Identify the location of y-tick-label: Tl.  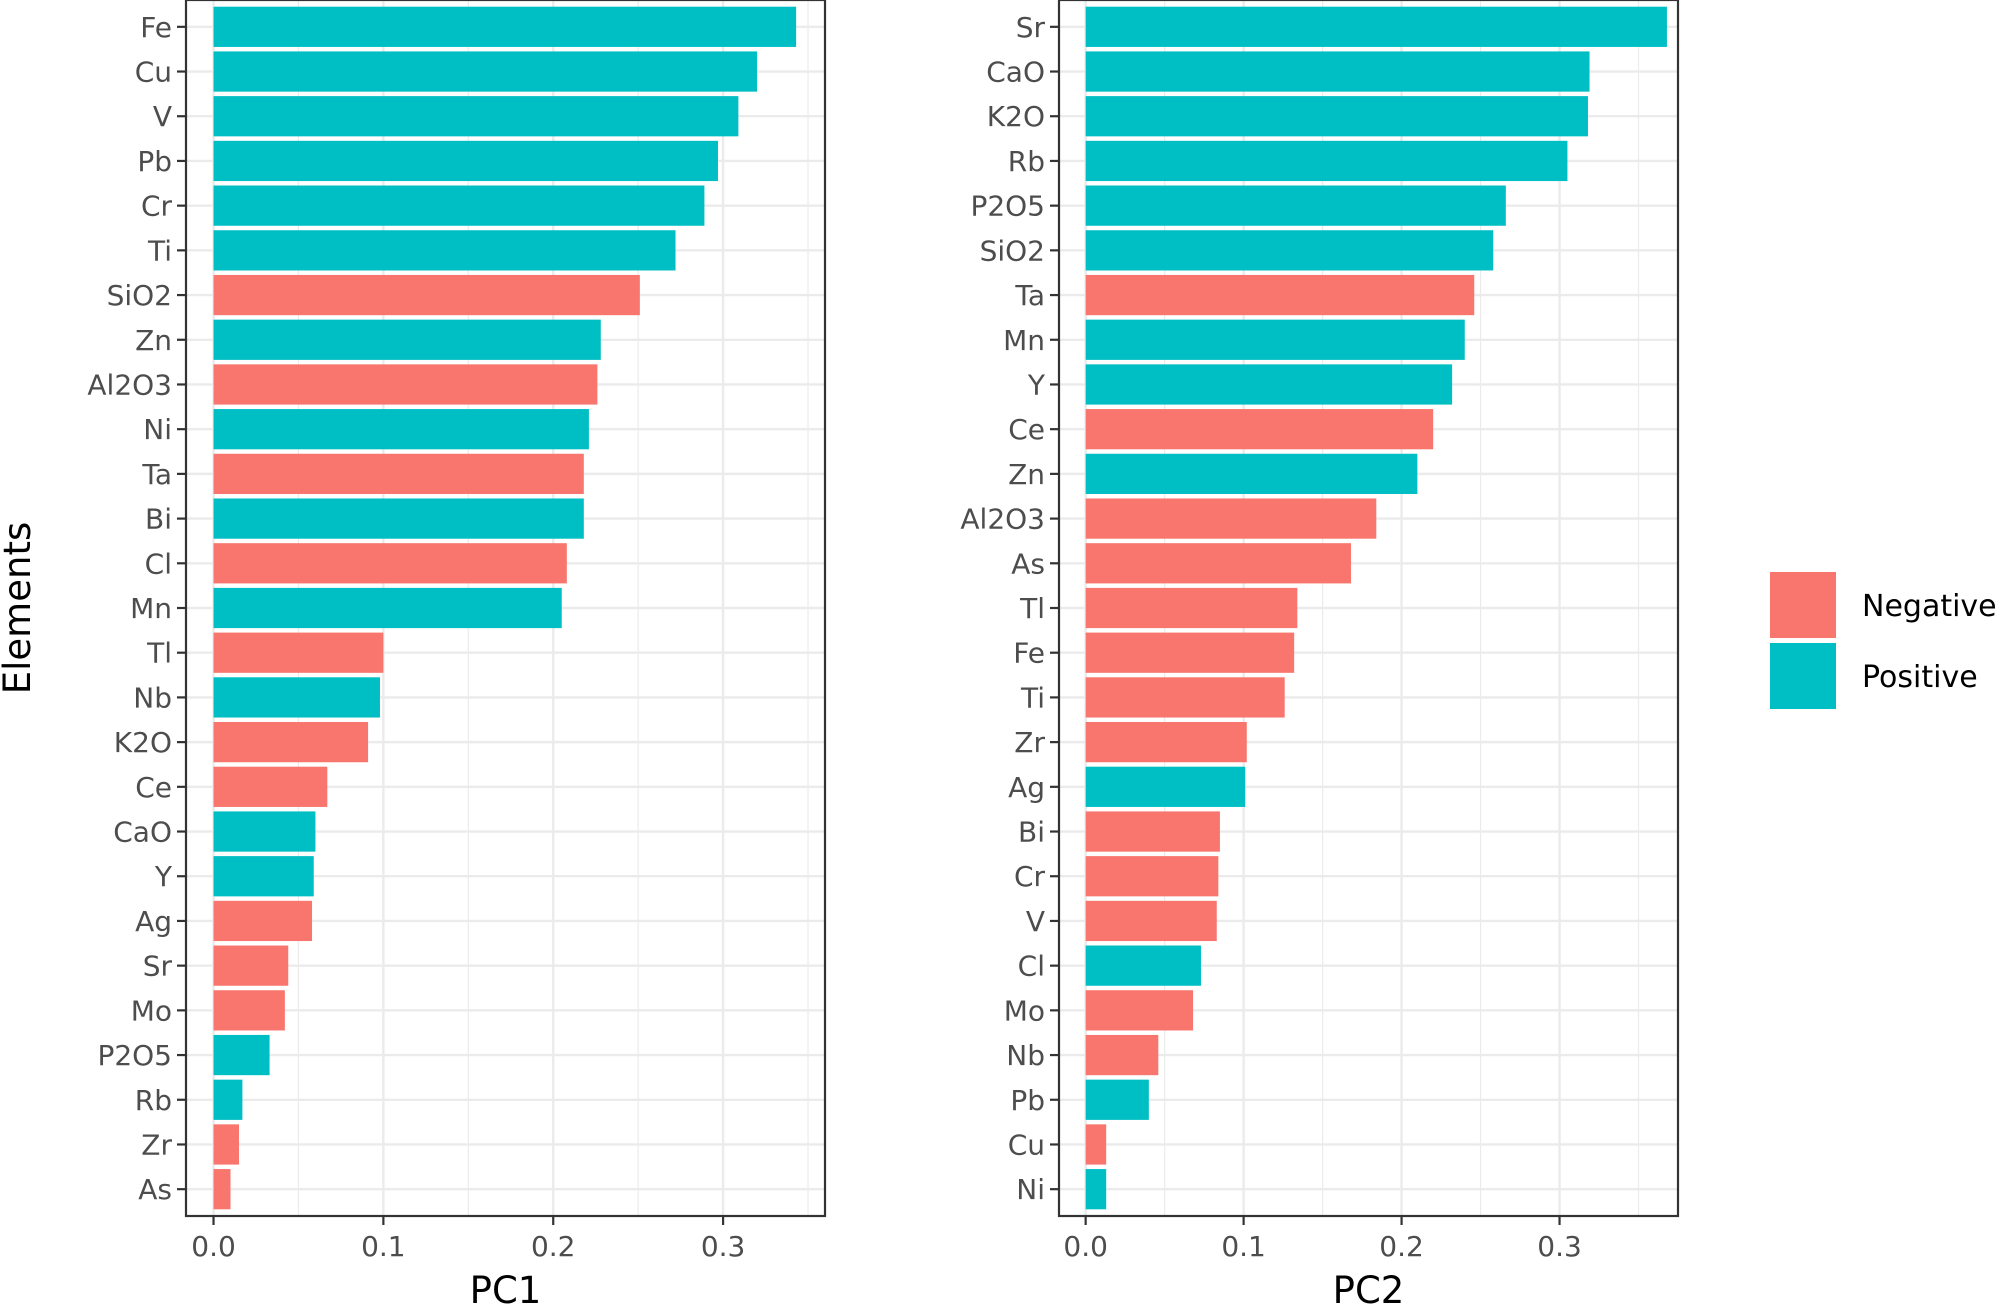
(159, 653).